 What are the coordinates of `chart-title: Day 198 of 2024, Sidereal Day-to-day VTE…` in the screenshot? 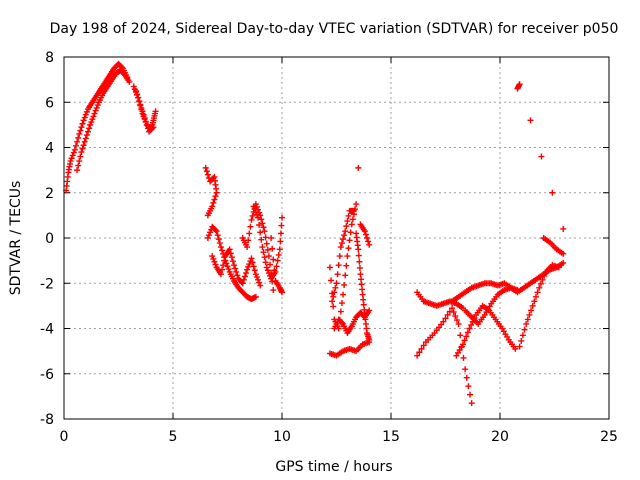 It's located at (334, 29).